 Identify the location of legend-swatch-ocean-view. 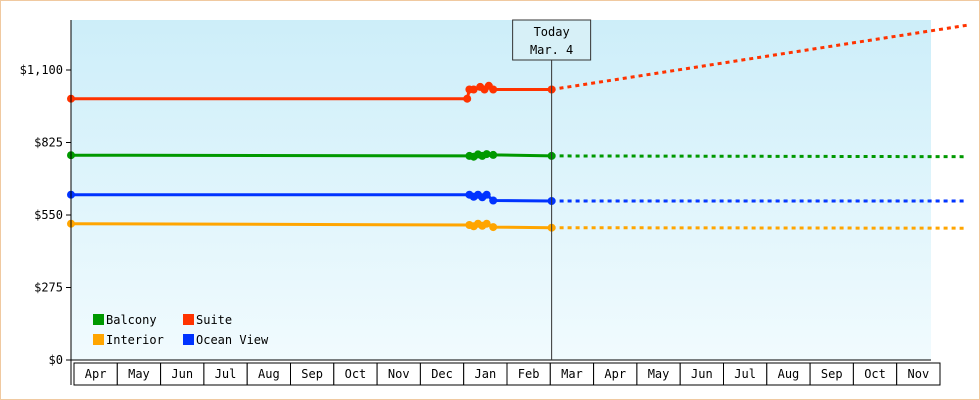
(188, 339).